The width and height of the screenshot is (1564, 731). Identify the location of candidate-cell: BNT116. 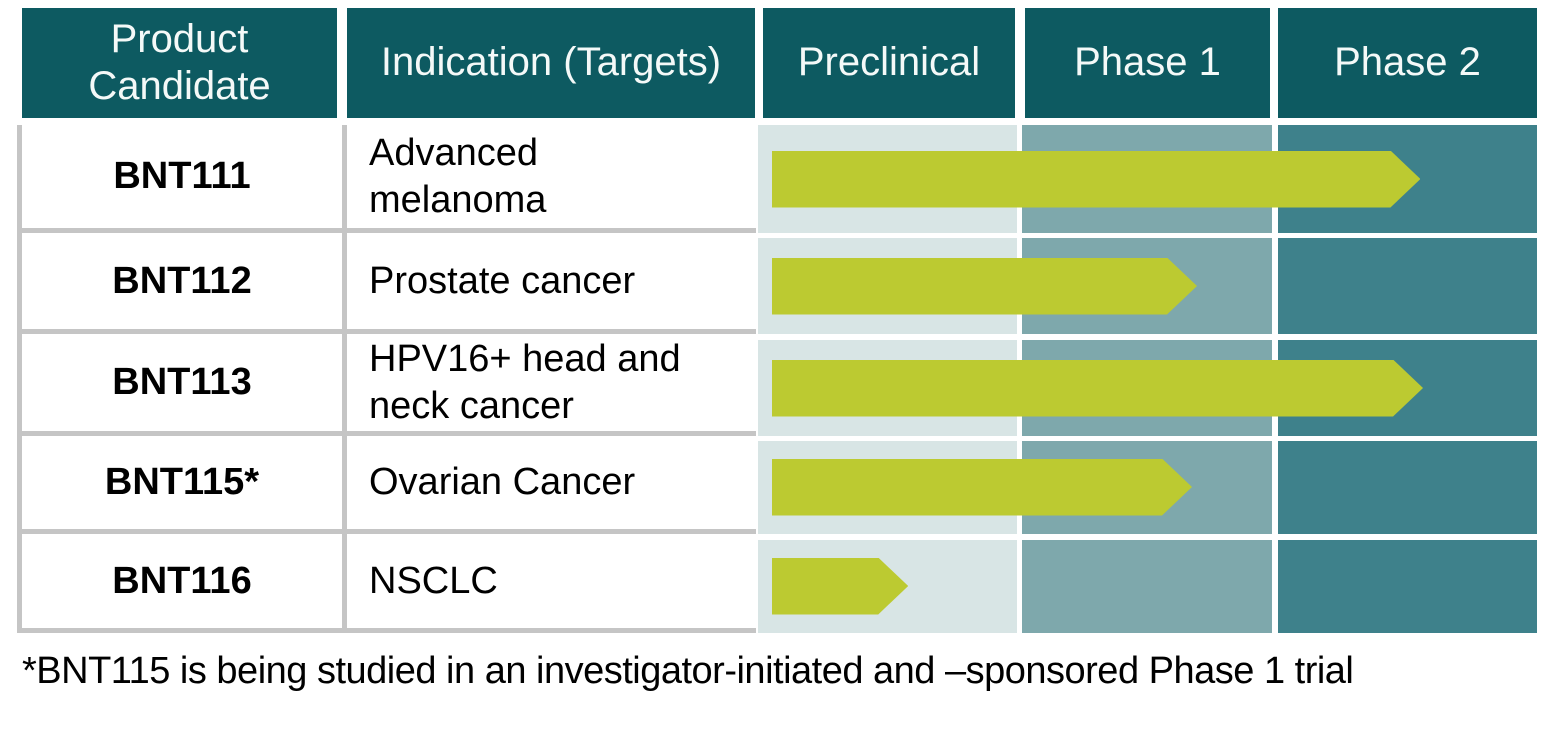
(182, 580).